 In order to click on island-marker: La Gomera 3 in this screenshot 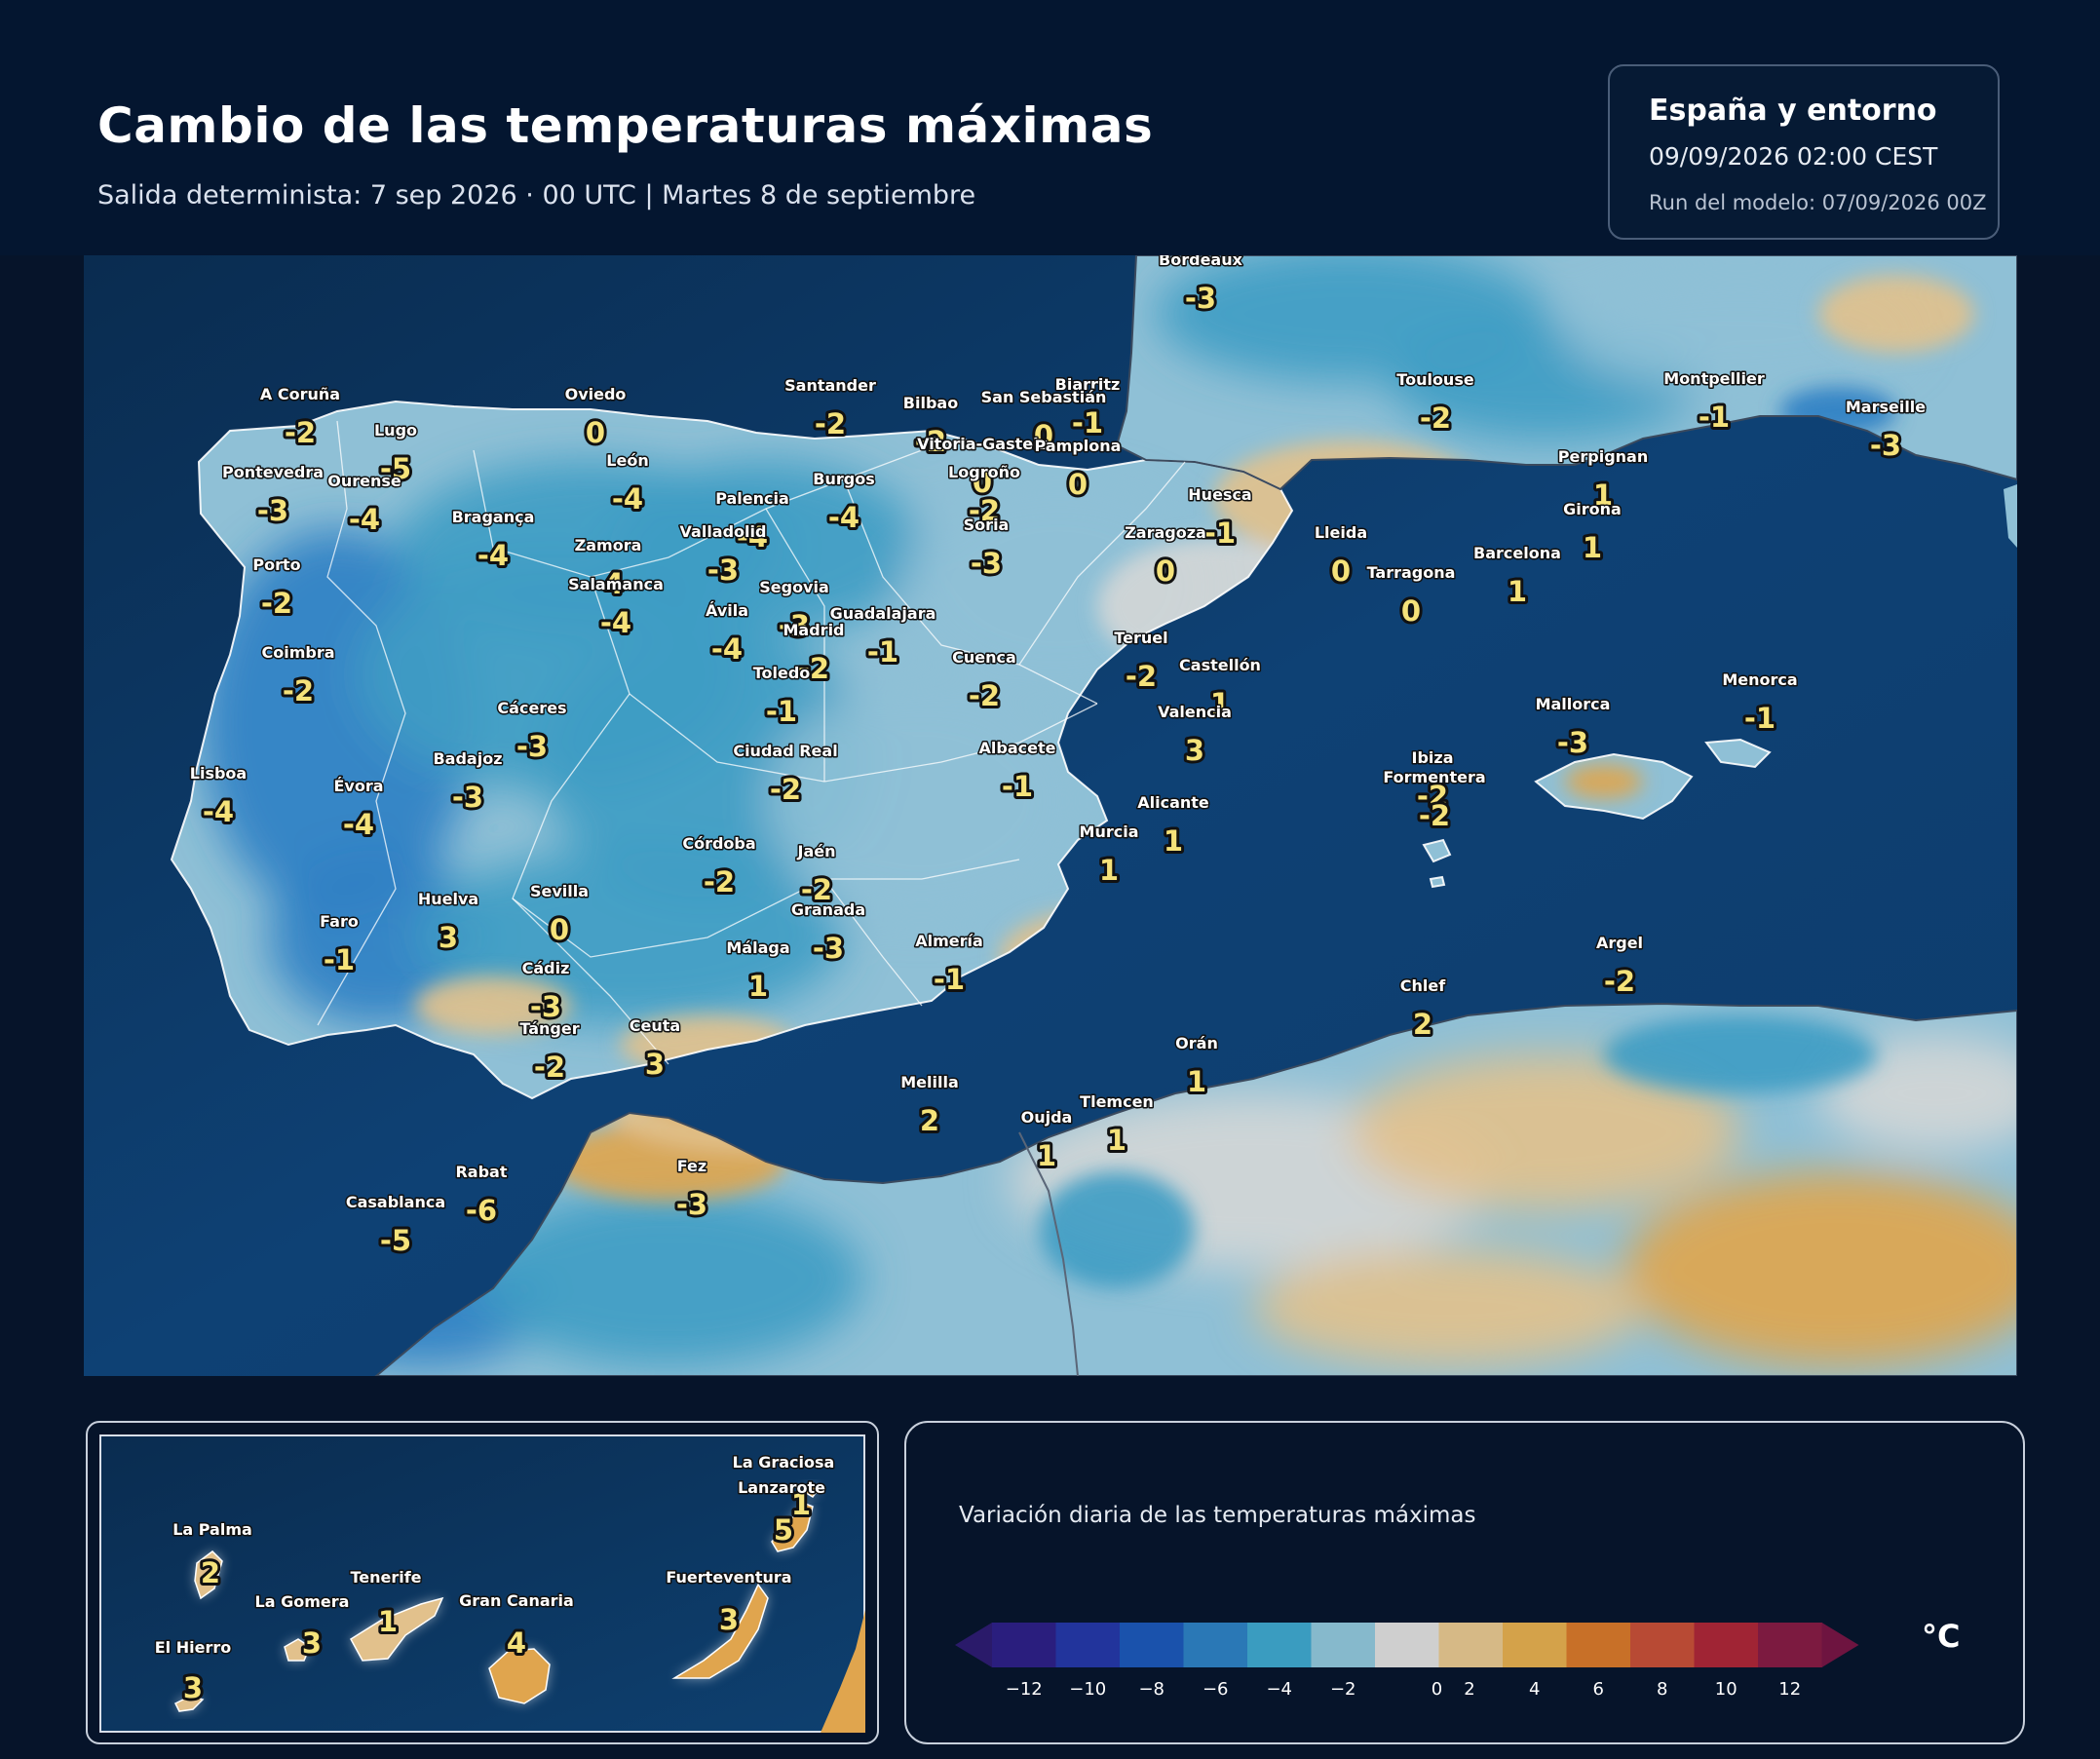, I will do `click(302, 1627)`.